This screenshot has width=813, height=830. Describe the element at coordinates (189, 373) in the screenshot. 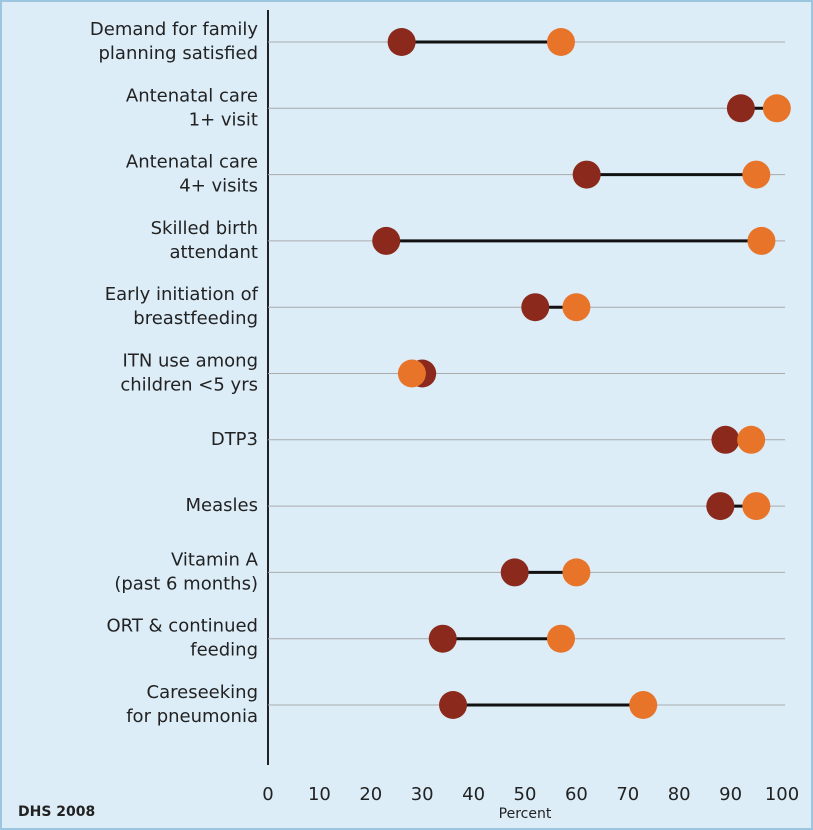

I see `category-label: ITN use among children <5 yrs` at that location.